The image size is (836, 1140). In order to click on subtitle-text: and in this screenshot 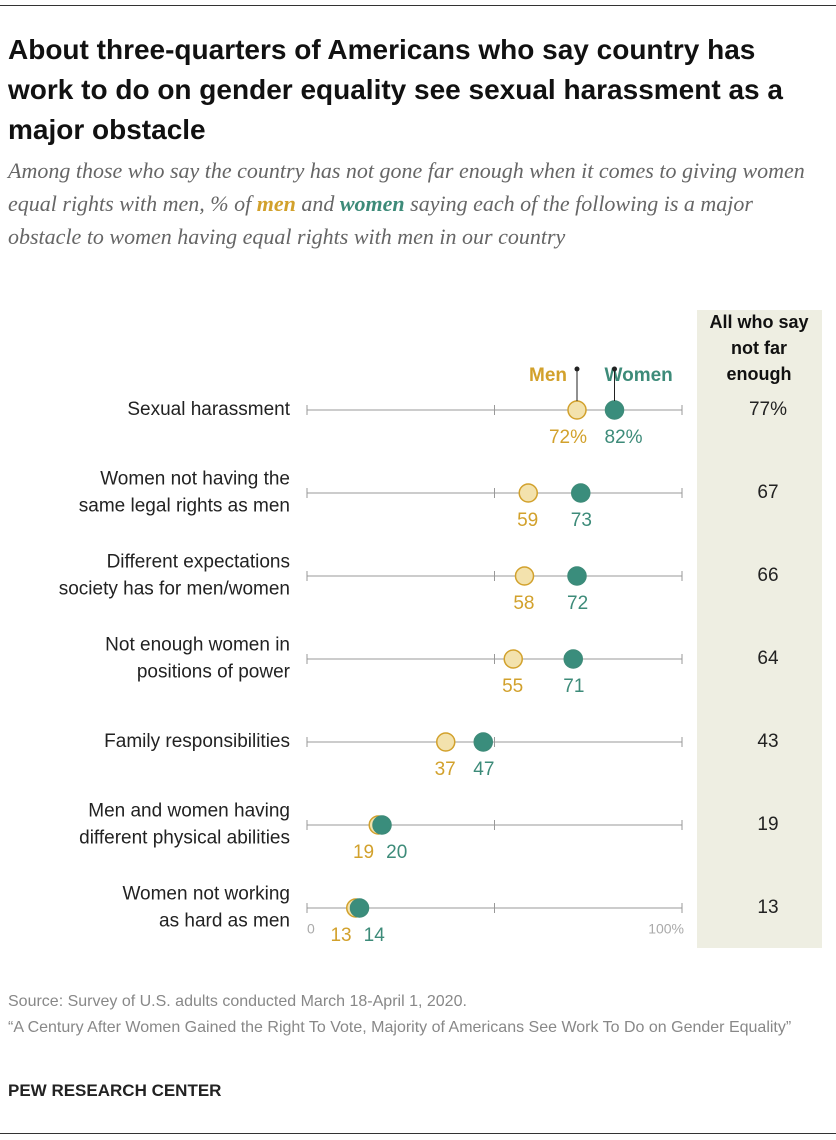, I will do `click(317, 203)`.